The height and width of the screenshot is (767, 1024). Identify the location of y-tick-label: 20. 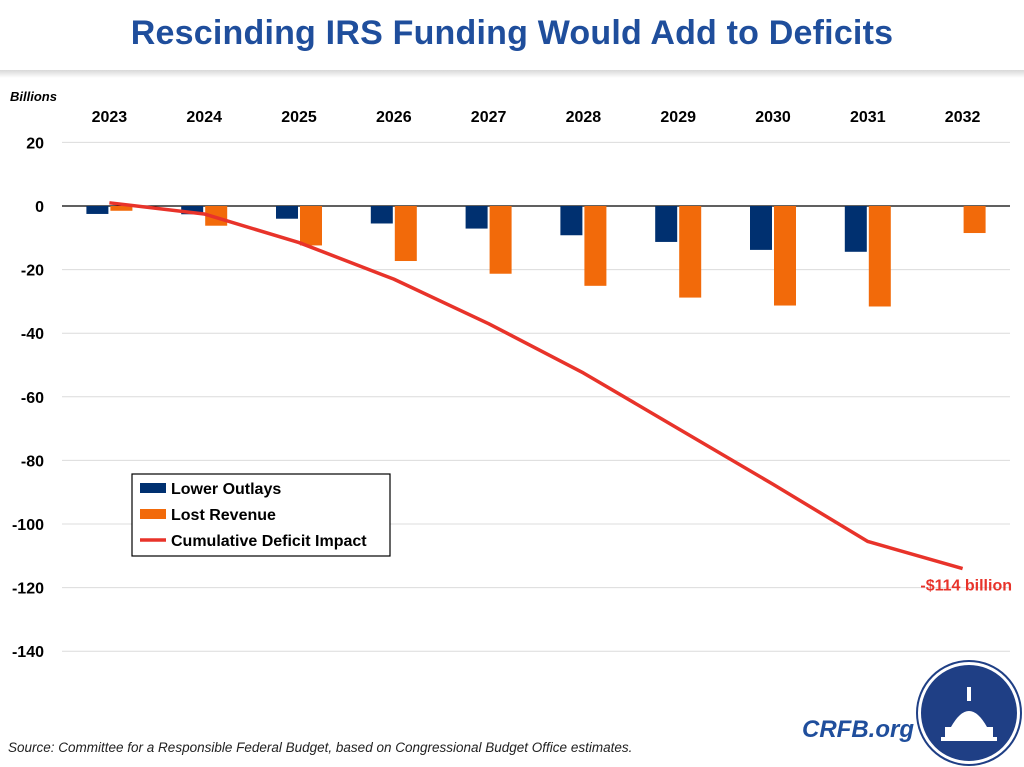
(35, 143).